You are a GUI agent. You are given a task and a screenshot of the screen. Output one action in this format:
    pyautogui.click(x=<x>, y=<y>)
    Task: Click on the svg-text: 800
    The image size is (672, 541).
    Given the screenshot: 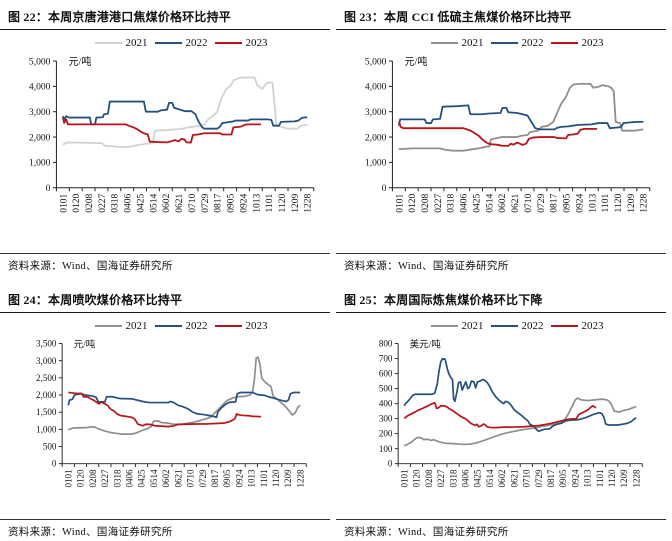 What is the action you would take?
    pyautogui.click(x=386, y=344)
    